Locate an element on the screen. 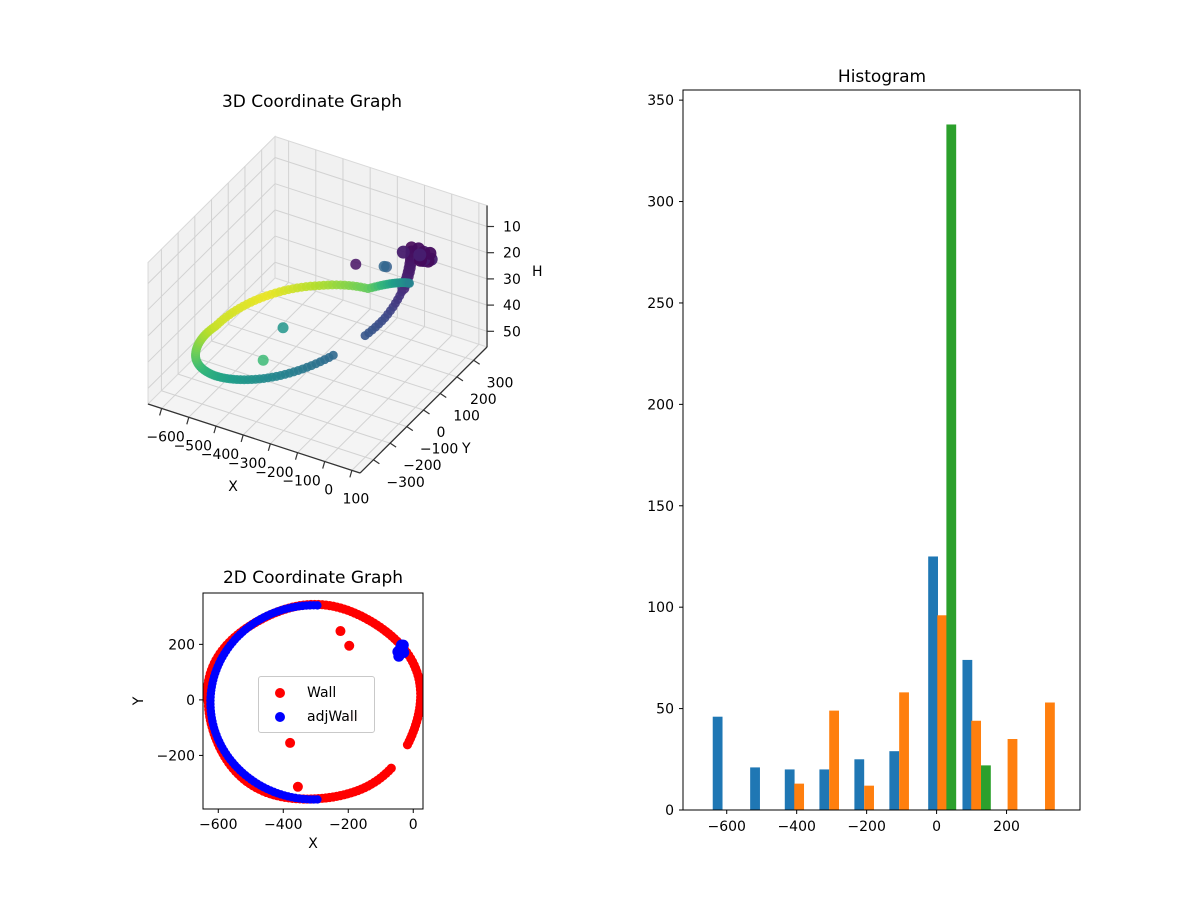 Image resolution: width=1200 pixels, height=900 pixels. plot3d-xaxis-label: X is located at coordinates (233, 487).